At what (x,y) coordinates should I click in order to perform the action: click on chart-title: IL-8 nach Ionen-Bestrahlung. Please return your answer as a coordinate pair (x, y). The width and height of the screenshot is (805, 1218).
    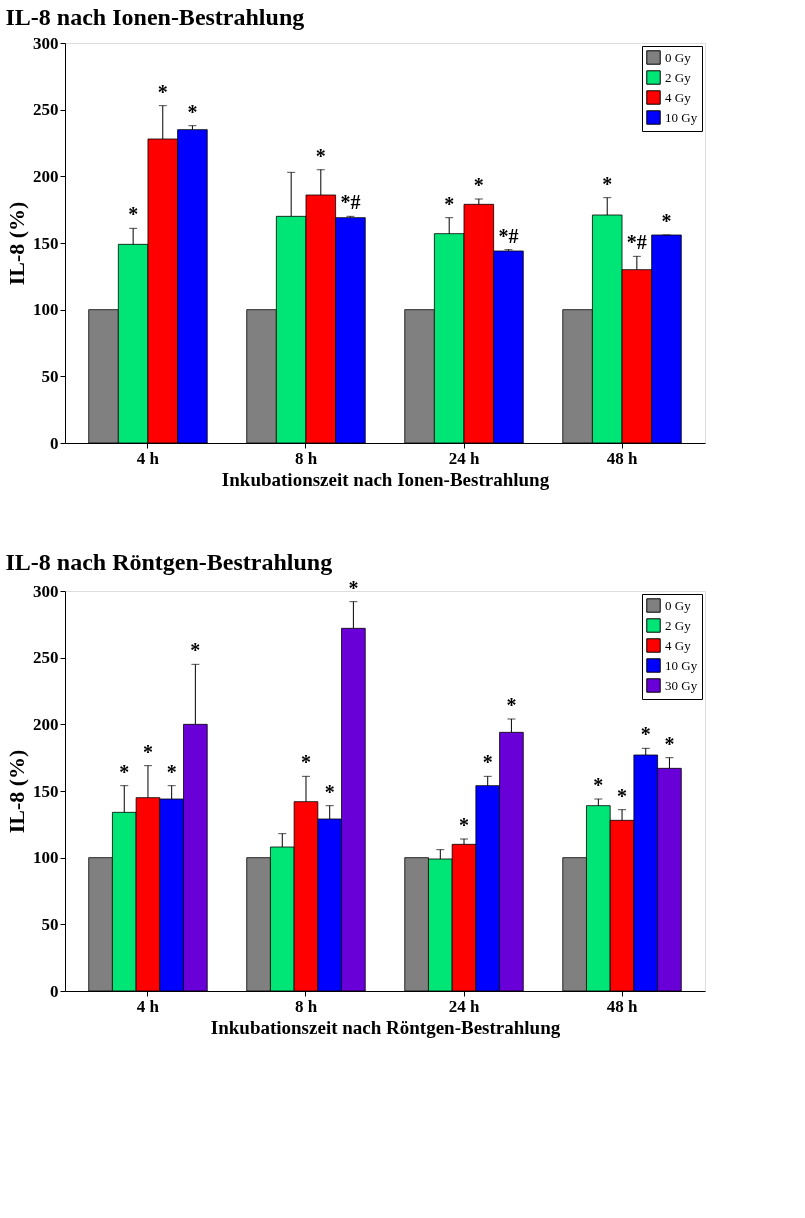
    Looking at the image, I should click on (155, 17).